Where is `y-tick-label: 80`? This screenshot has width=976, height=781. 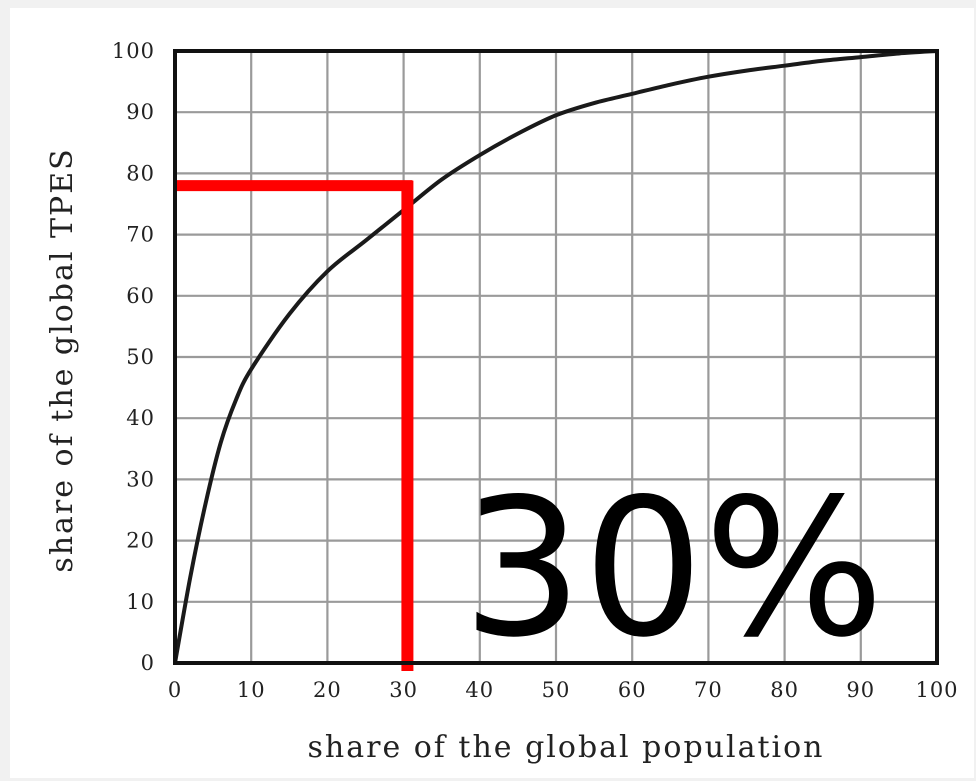 y-tick-label: 80 is located at coordinates (140, 173).